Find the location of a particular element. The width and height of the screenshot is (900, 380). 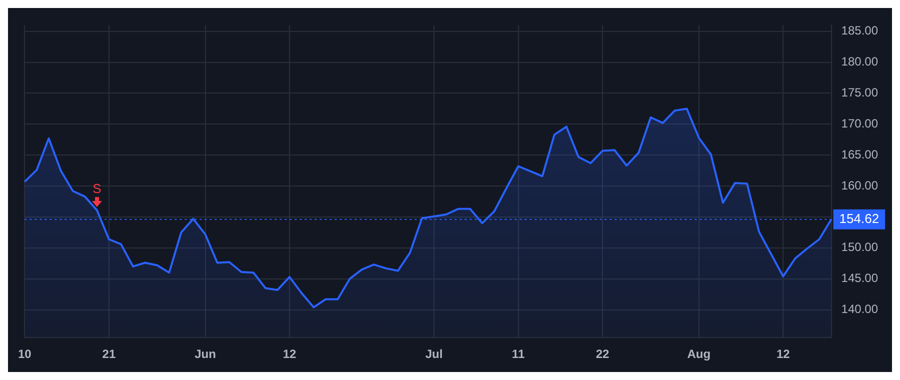

x-tick-label: 21 is located at coordinates (109, 354).